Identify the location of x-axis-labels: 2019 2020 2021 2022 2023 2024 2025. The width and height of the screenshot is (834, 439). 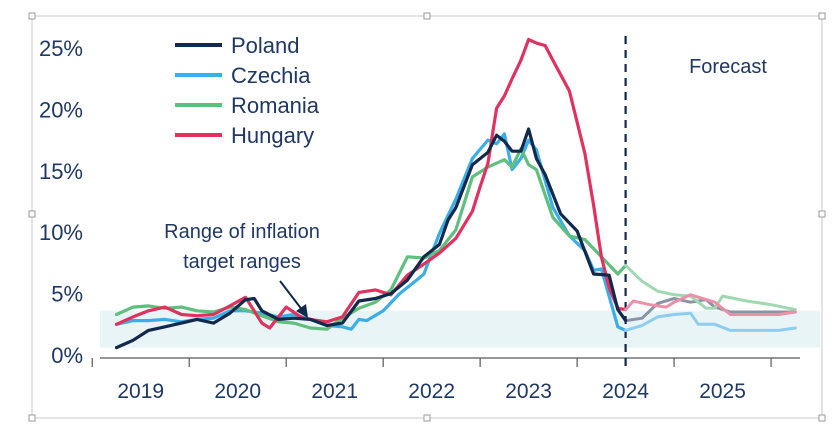
(431, 391).